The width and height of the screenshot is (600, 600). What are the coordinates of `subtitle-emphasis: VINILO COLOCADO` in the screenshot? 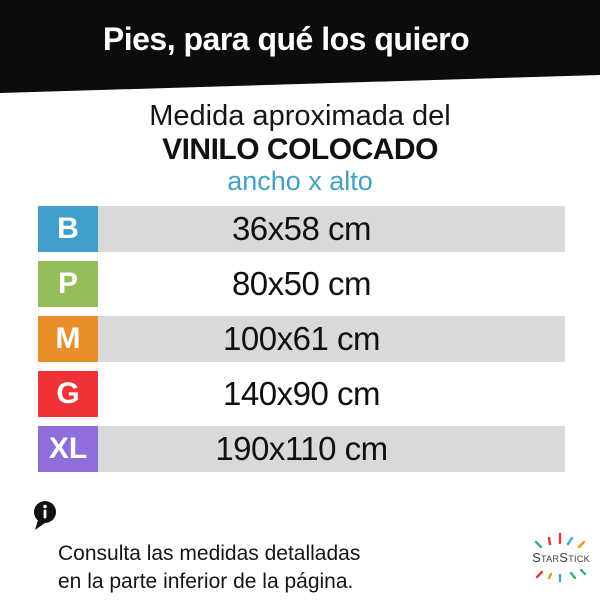 It's located at (300, 149).